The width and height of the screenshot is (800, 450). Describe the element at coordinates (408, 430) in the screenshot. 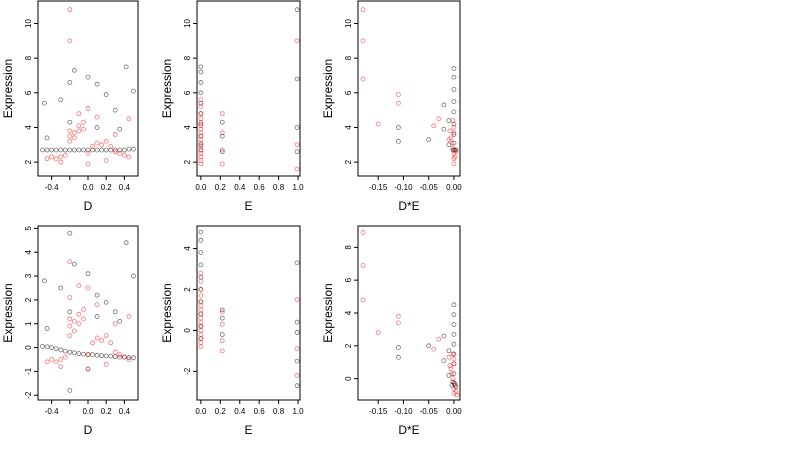

I see `x-axis-label: D*E` at that location.